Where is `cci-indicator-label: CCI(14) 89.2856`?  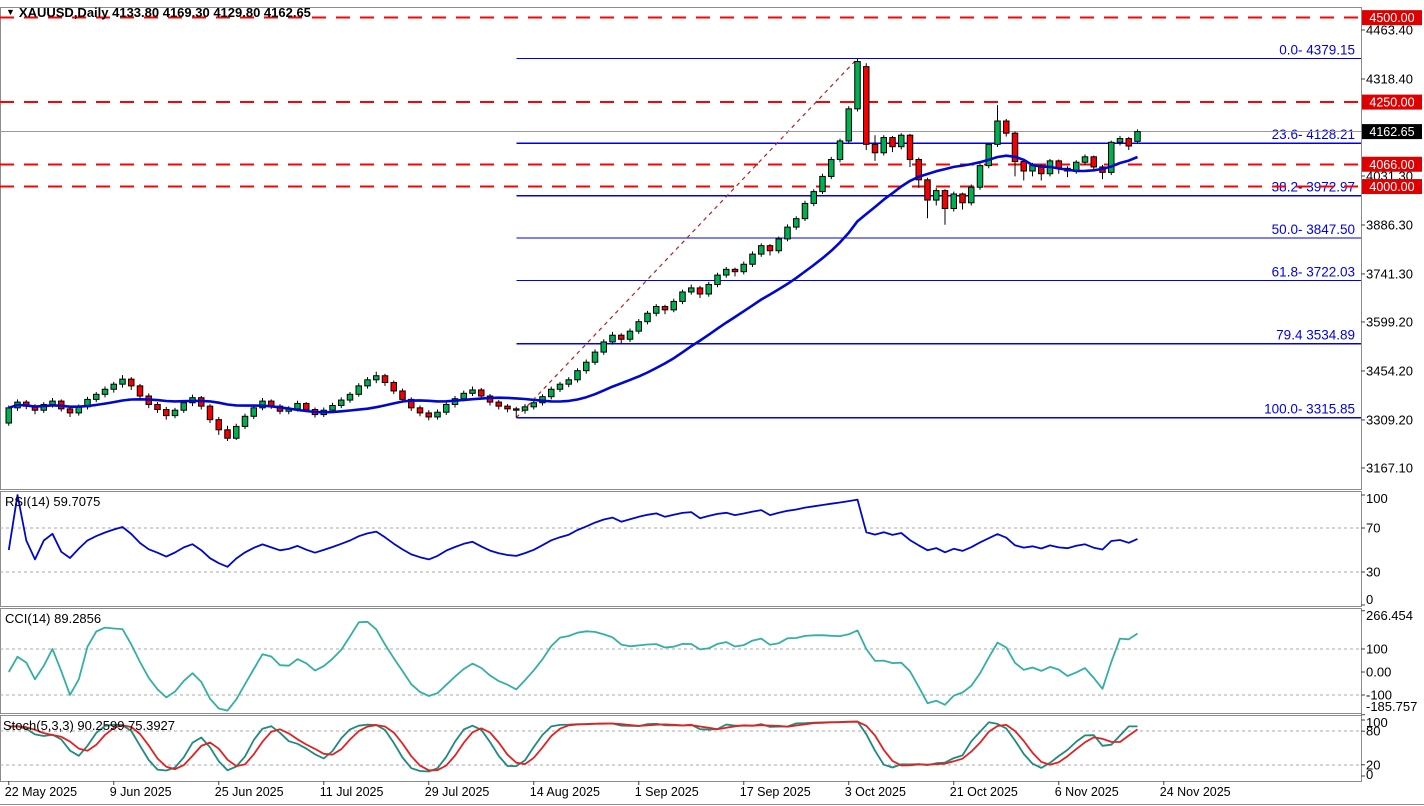 cci-indicator-label: CCI(14) 89.2856 is located at coordinates (53, 618).